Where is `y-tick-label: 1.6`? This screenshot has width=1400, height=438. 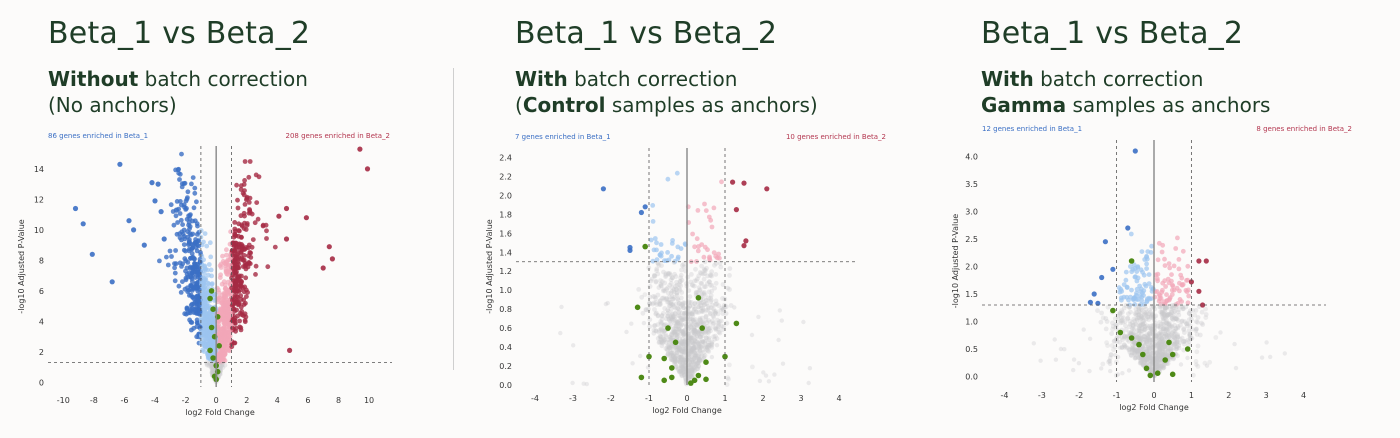 y-tick-label: 1.6 is located at coordinates (505, 233).